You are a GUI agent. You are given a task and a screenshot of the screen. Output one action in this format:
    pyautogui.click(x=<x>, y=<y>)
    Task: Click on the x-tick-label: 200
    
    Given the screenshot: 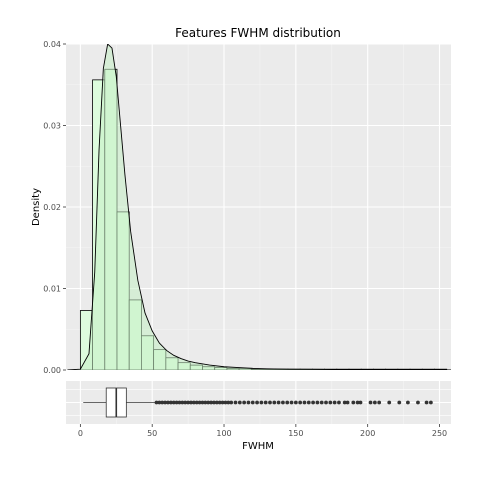 What is the action you would take?
    pyautogui.click(x=367, y=433)
    